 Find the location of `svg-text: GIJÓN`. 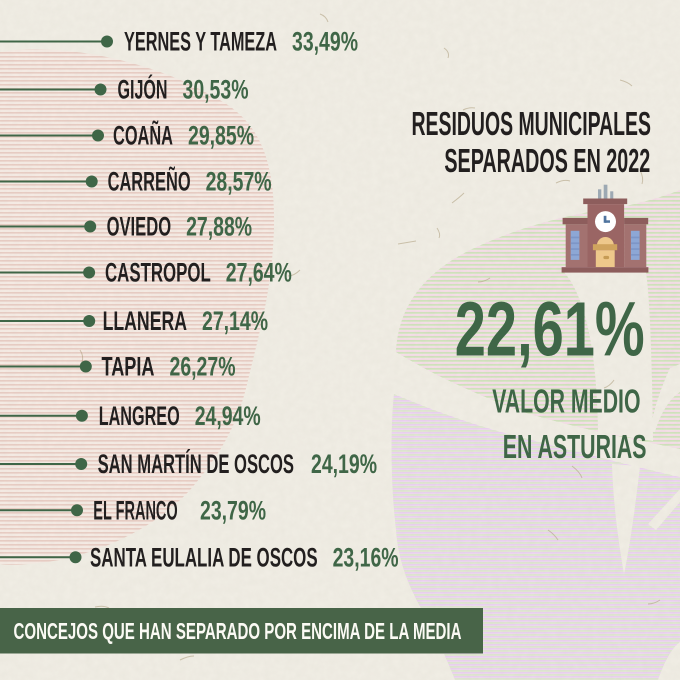

svg-text: GIJÓN is located at coordinates (143, 90).